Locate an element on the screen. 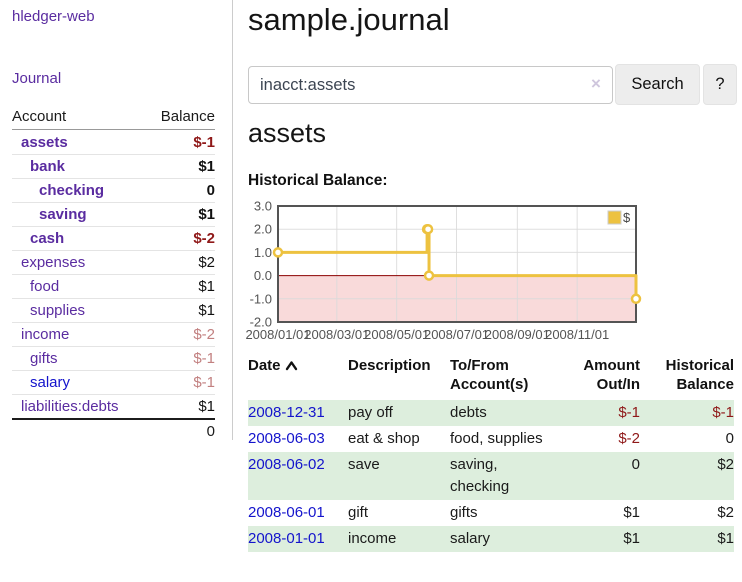  clear-search-icon: × is located at coordinates (596, 83).